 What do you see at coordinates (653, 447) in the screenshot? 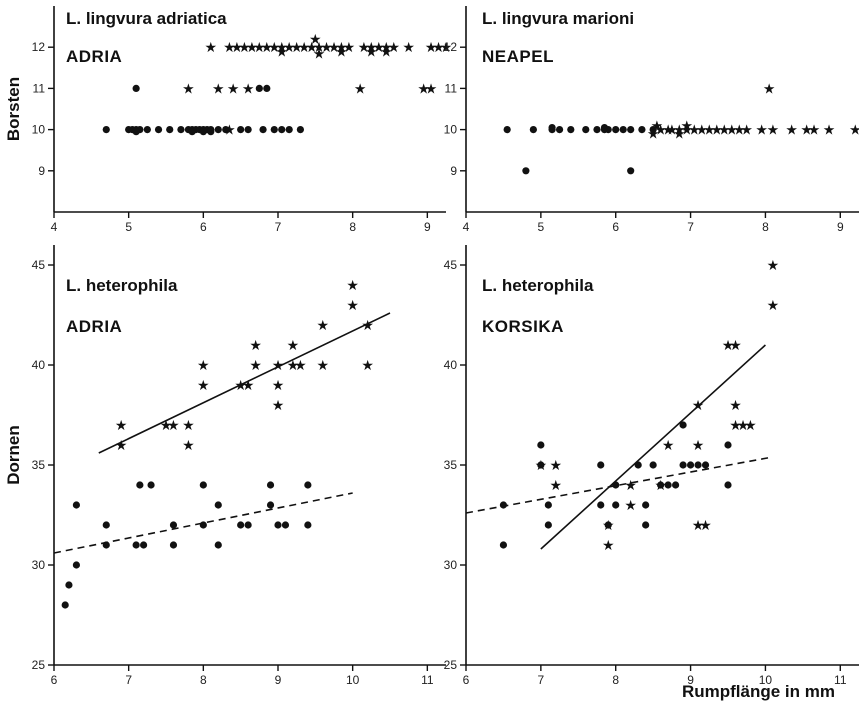
I see `solid-trend-line` at bounding box center [653, 447].